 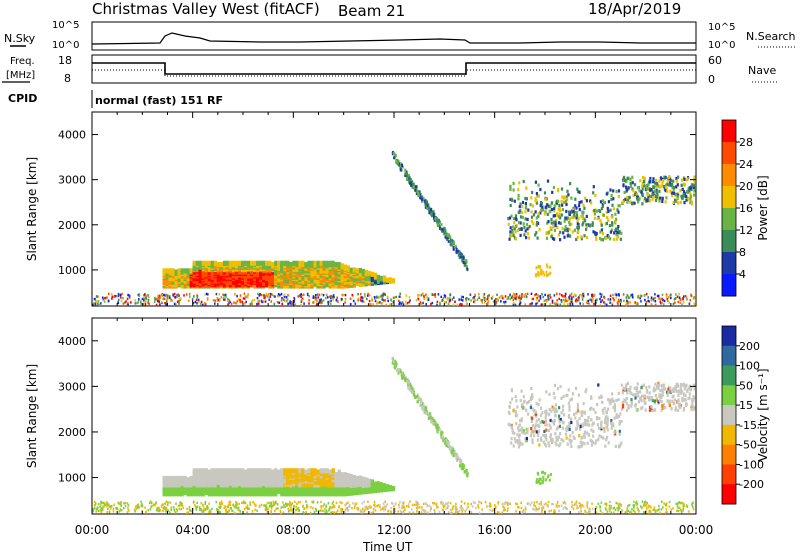 What do you see at coordinates (729, 241) in the screenshot?
I see `colorbar-segment` at bounding box center [729, 241].